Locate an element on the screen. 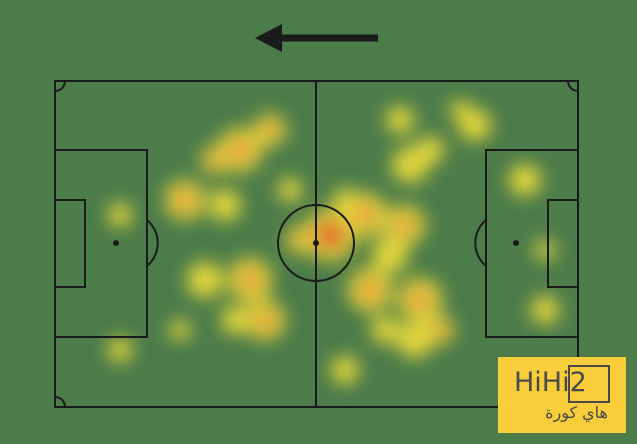 This screenshot has height=444, width=637. logo-frame is located at coordinates (589, 384).